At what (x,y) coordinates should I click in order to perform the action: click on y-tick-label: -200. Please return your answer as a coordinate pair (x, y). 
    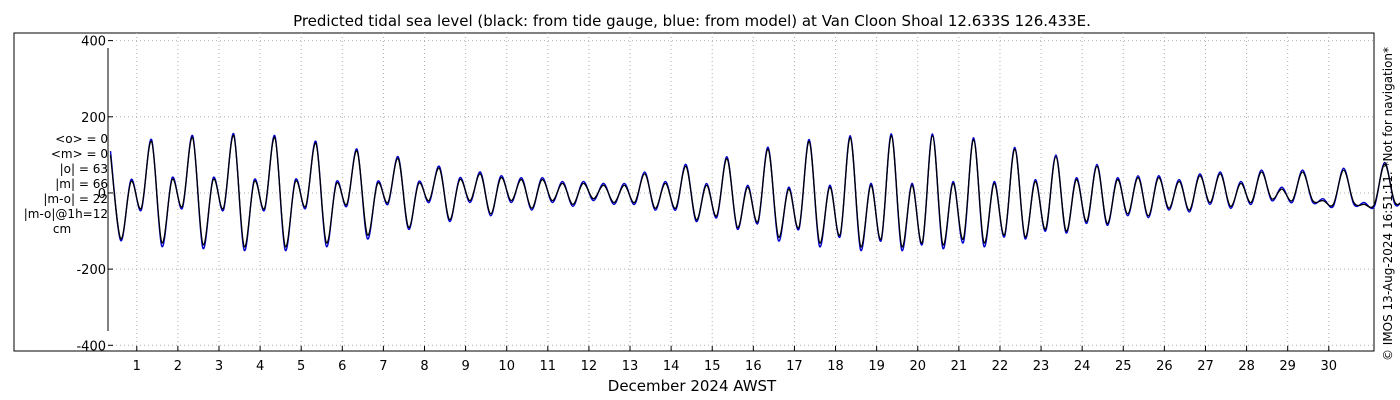
    Looking at the image, I should click on (91, 270).